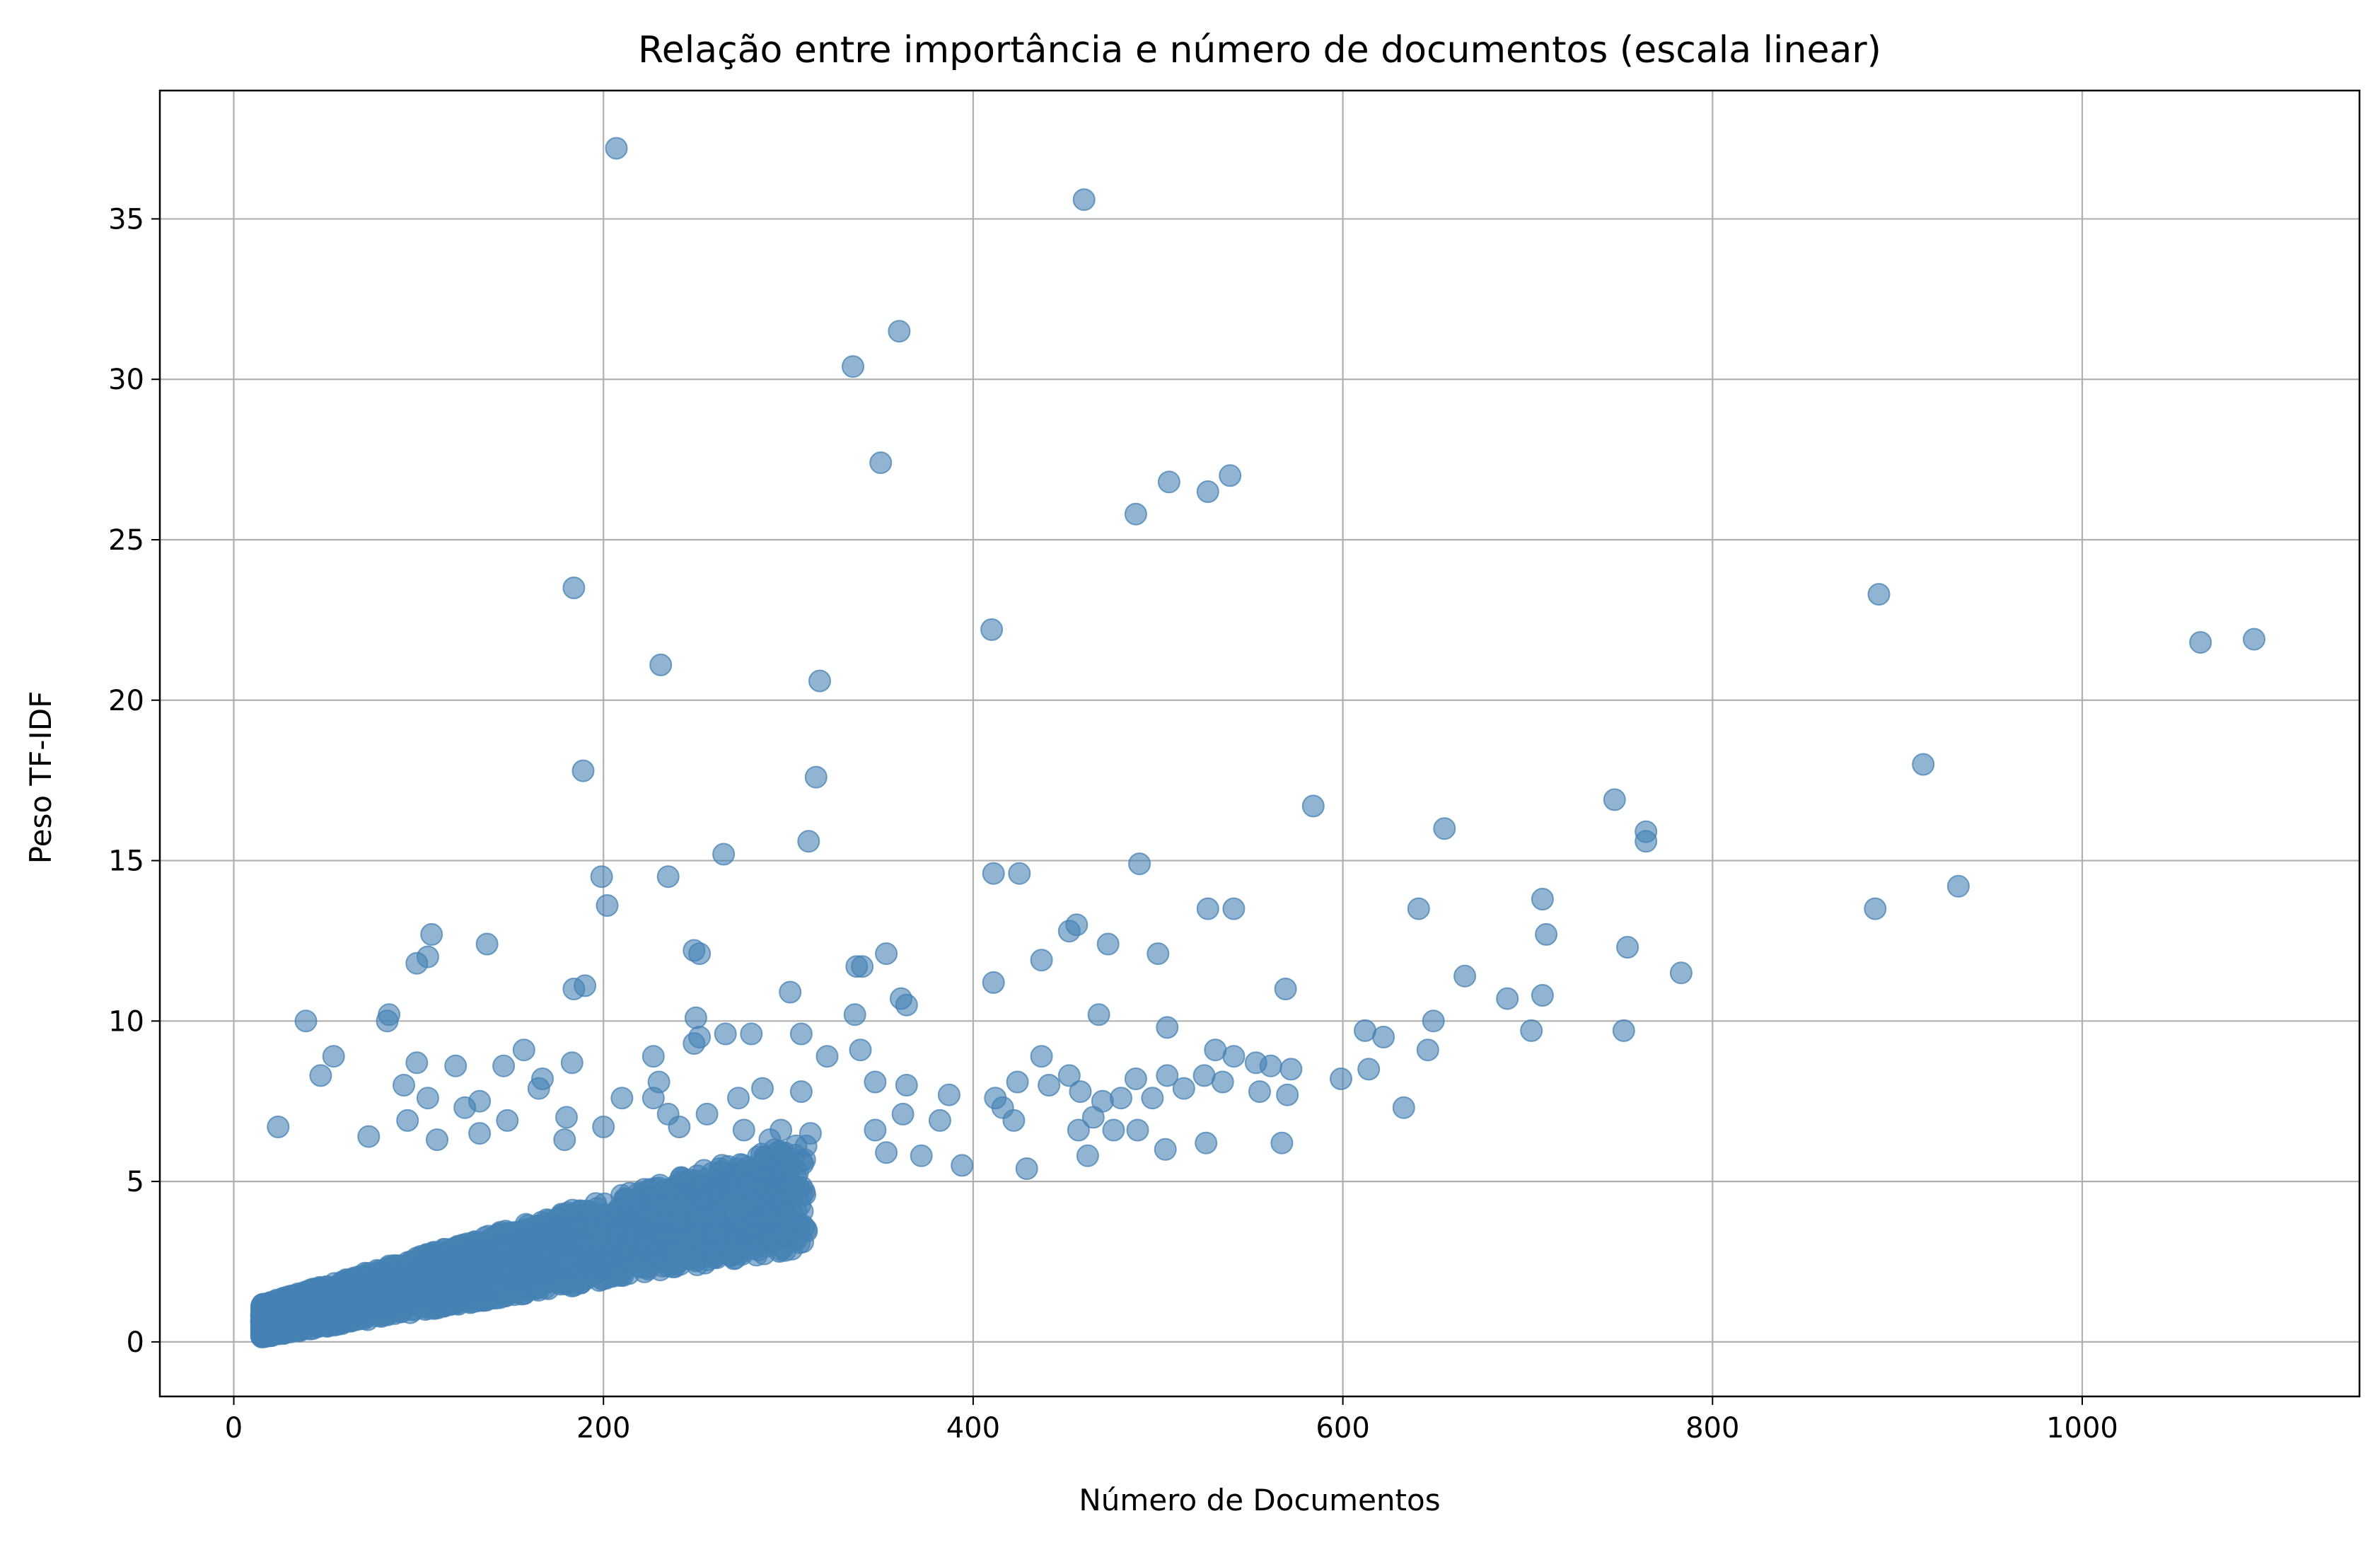  I want to click on y-tick-label: 35, so click(126, 220).